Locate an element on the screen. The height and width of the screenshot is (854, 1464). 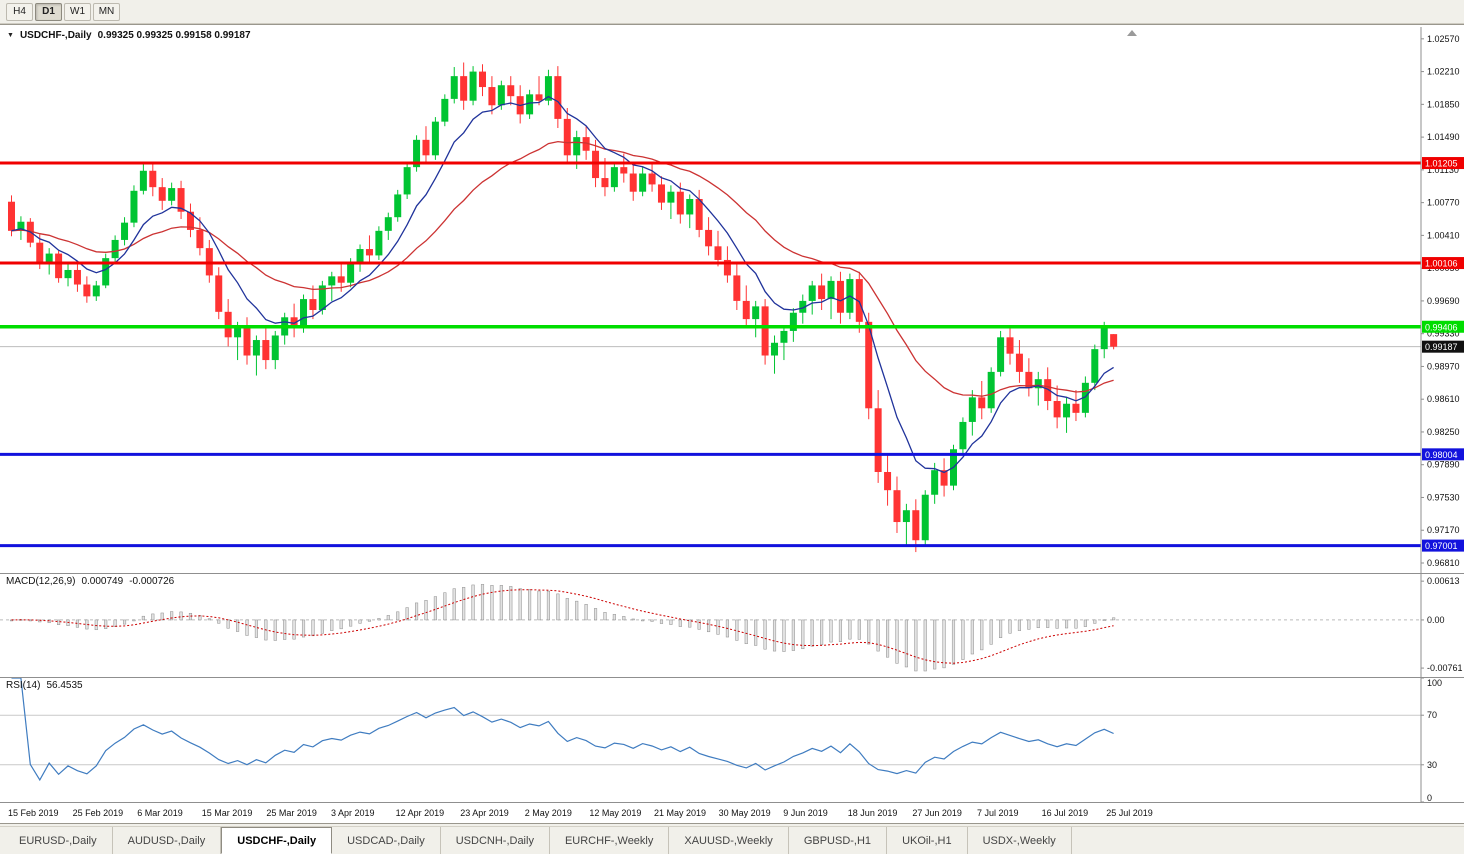
svg-text: 30 is located at coordinates (1432, 765).